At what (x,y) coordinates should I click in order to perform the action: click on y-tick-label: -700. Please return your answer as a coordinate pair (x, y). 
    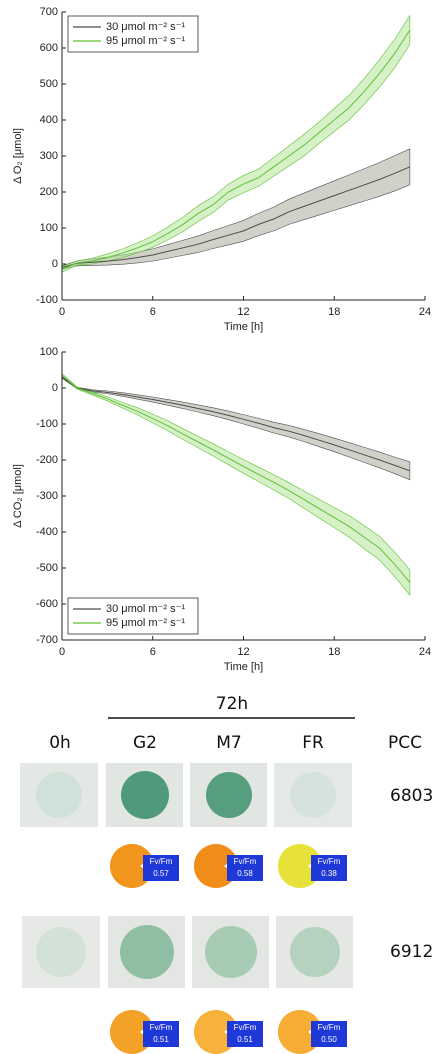
    Looking at the image, I should click on (47, 640).